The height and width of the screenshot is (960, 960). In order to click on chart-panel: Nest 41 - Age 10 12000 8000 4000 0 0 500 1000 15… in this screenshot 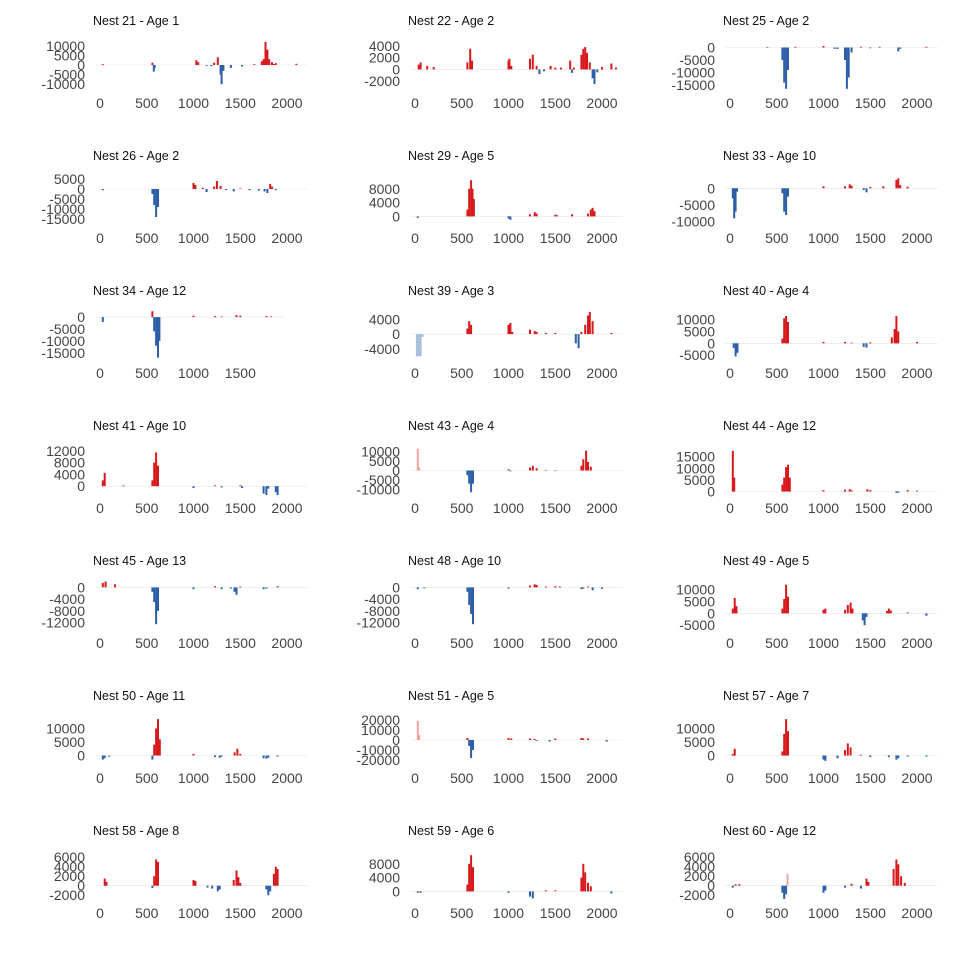, I will do `click(157, 472)`.